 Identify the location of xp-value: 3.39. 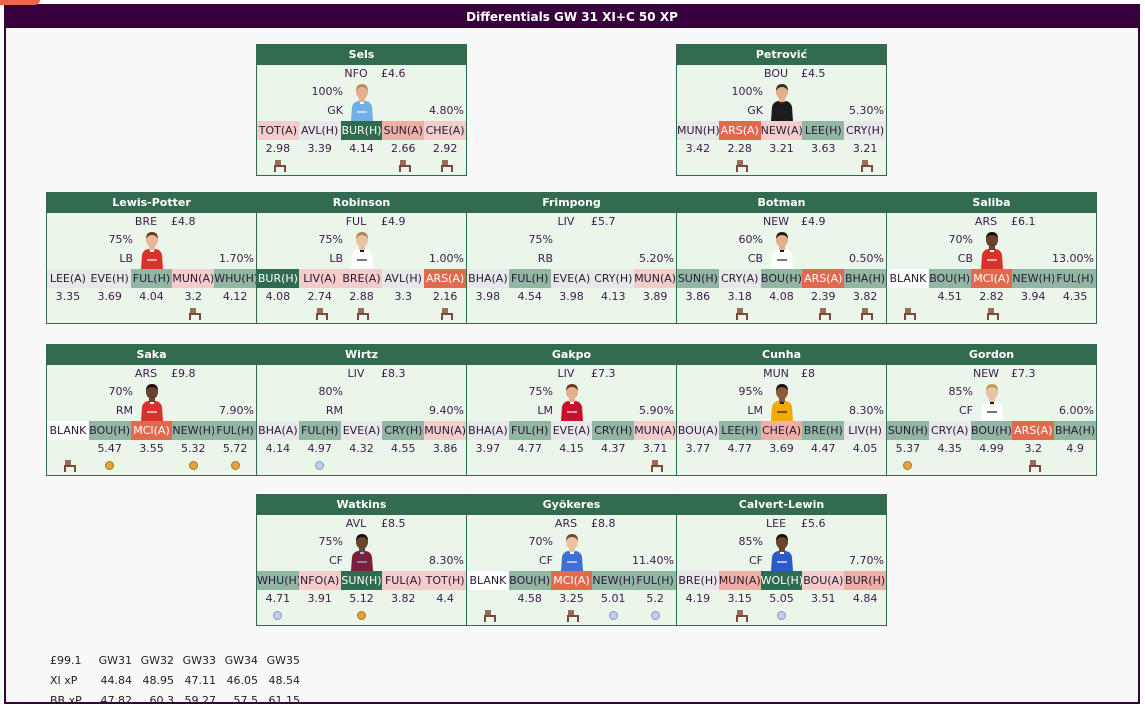
(319, 148).